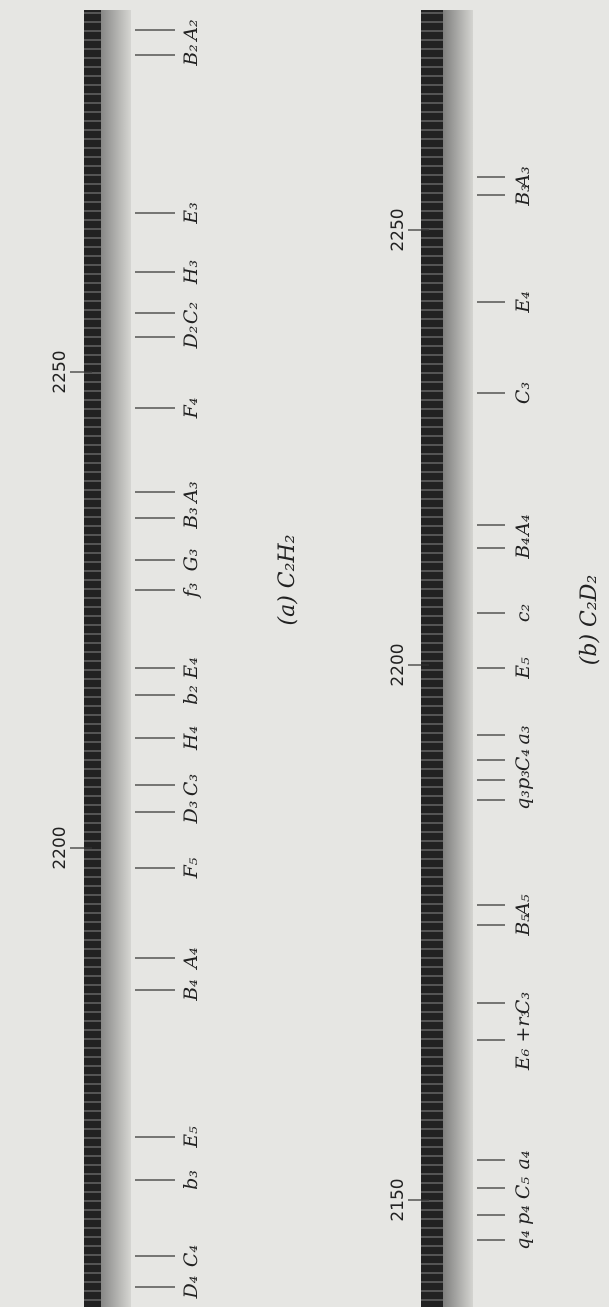 The width and height of the screenshot is (609, 1307). What do you see at coordinates (523, 800) in the screenshot?
I see `line-label: q₃` at bounding box center [523, 800].